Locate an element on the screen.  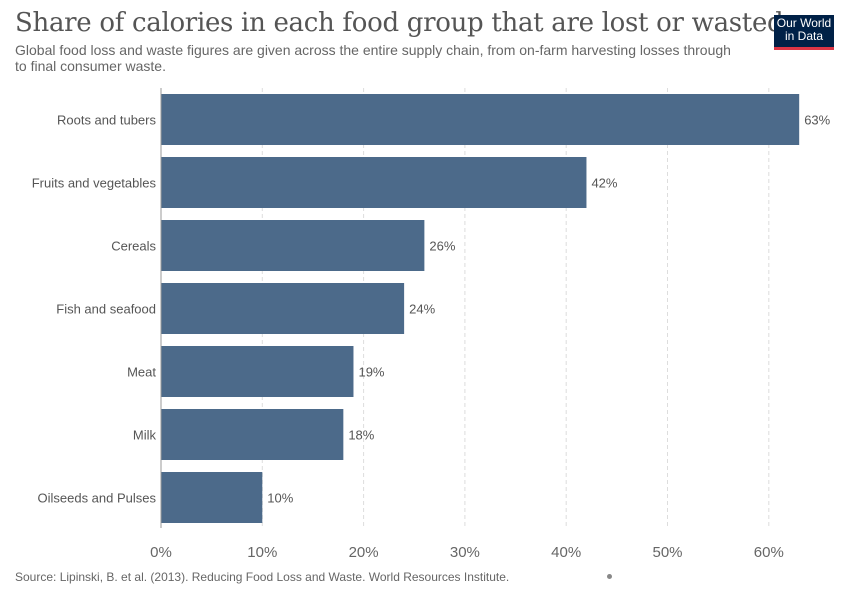
x-tick-label: 50% is located at coordinates (667, 552).